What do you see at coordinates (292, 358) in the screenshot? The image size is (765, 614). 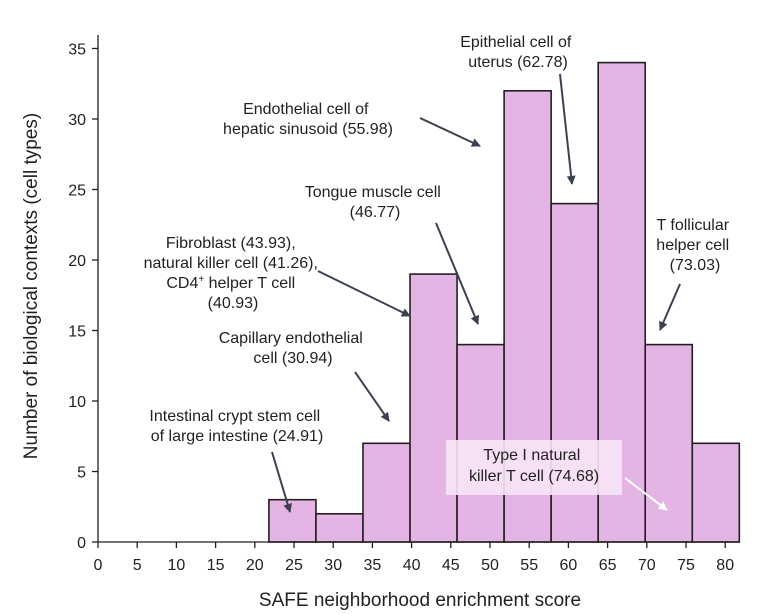 I see `annotation-line: cell (30.94)` at bounding box center [292, 358].